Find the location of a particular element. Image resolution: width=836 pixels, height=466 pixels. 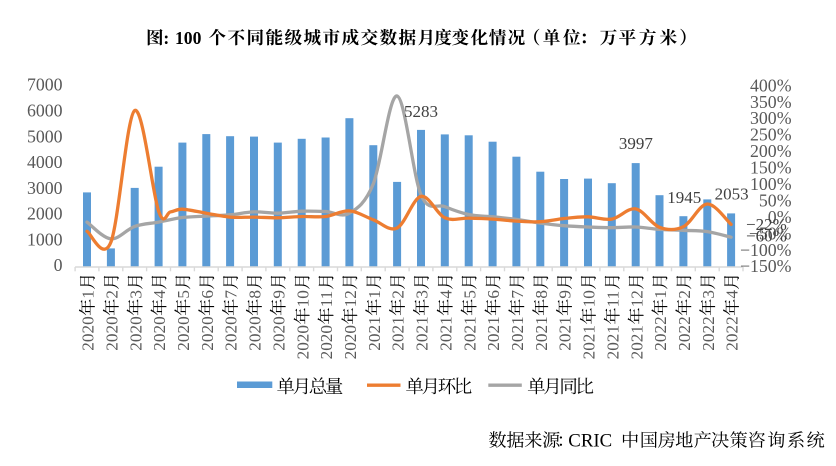

svg-text: 300% is located at coordinates (771, 118).